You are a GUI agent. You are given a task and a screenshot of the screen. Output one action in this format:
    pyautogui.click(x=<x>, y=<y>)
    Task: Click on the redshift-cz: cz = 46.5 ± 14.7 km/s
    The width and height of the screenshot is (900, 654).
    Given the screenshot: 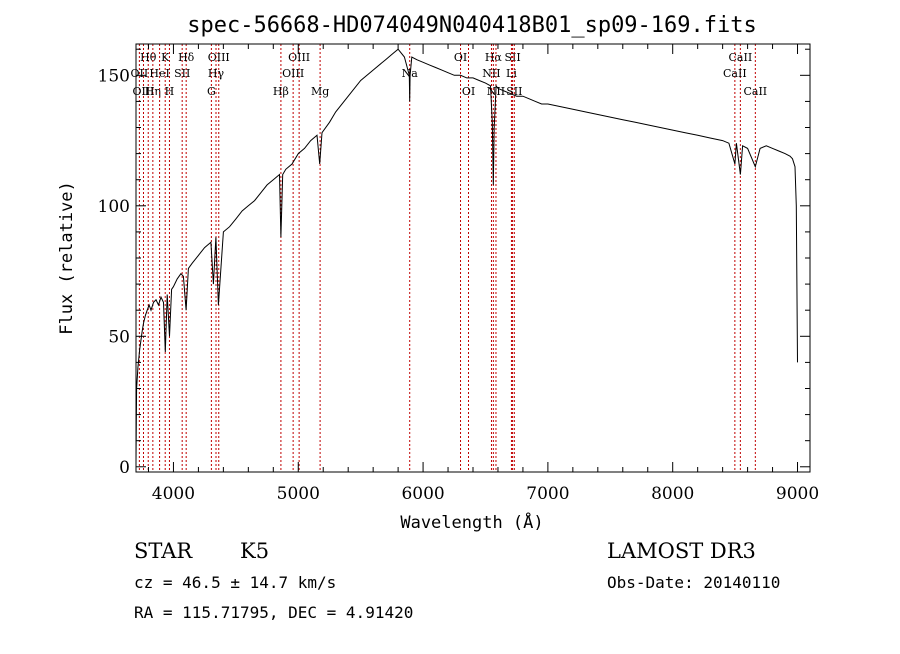 What is the action you would take?
    pyautogui.click(x=235, y=582)
    